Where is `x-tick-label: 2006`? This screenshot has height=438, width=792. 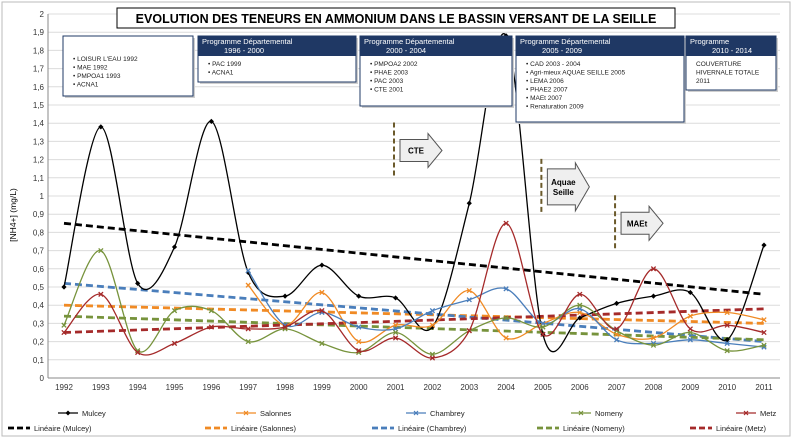
x-tick-label: 2006 is located at coordinates (580, 387).